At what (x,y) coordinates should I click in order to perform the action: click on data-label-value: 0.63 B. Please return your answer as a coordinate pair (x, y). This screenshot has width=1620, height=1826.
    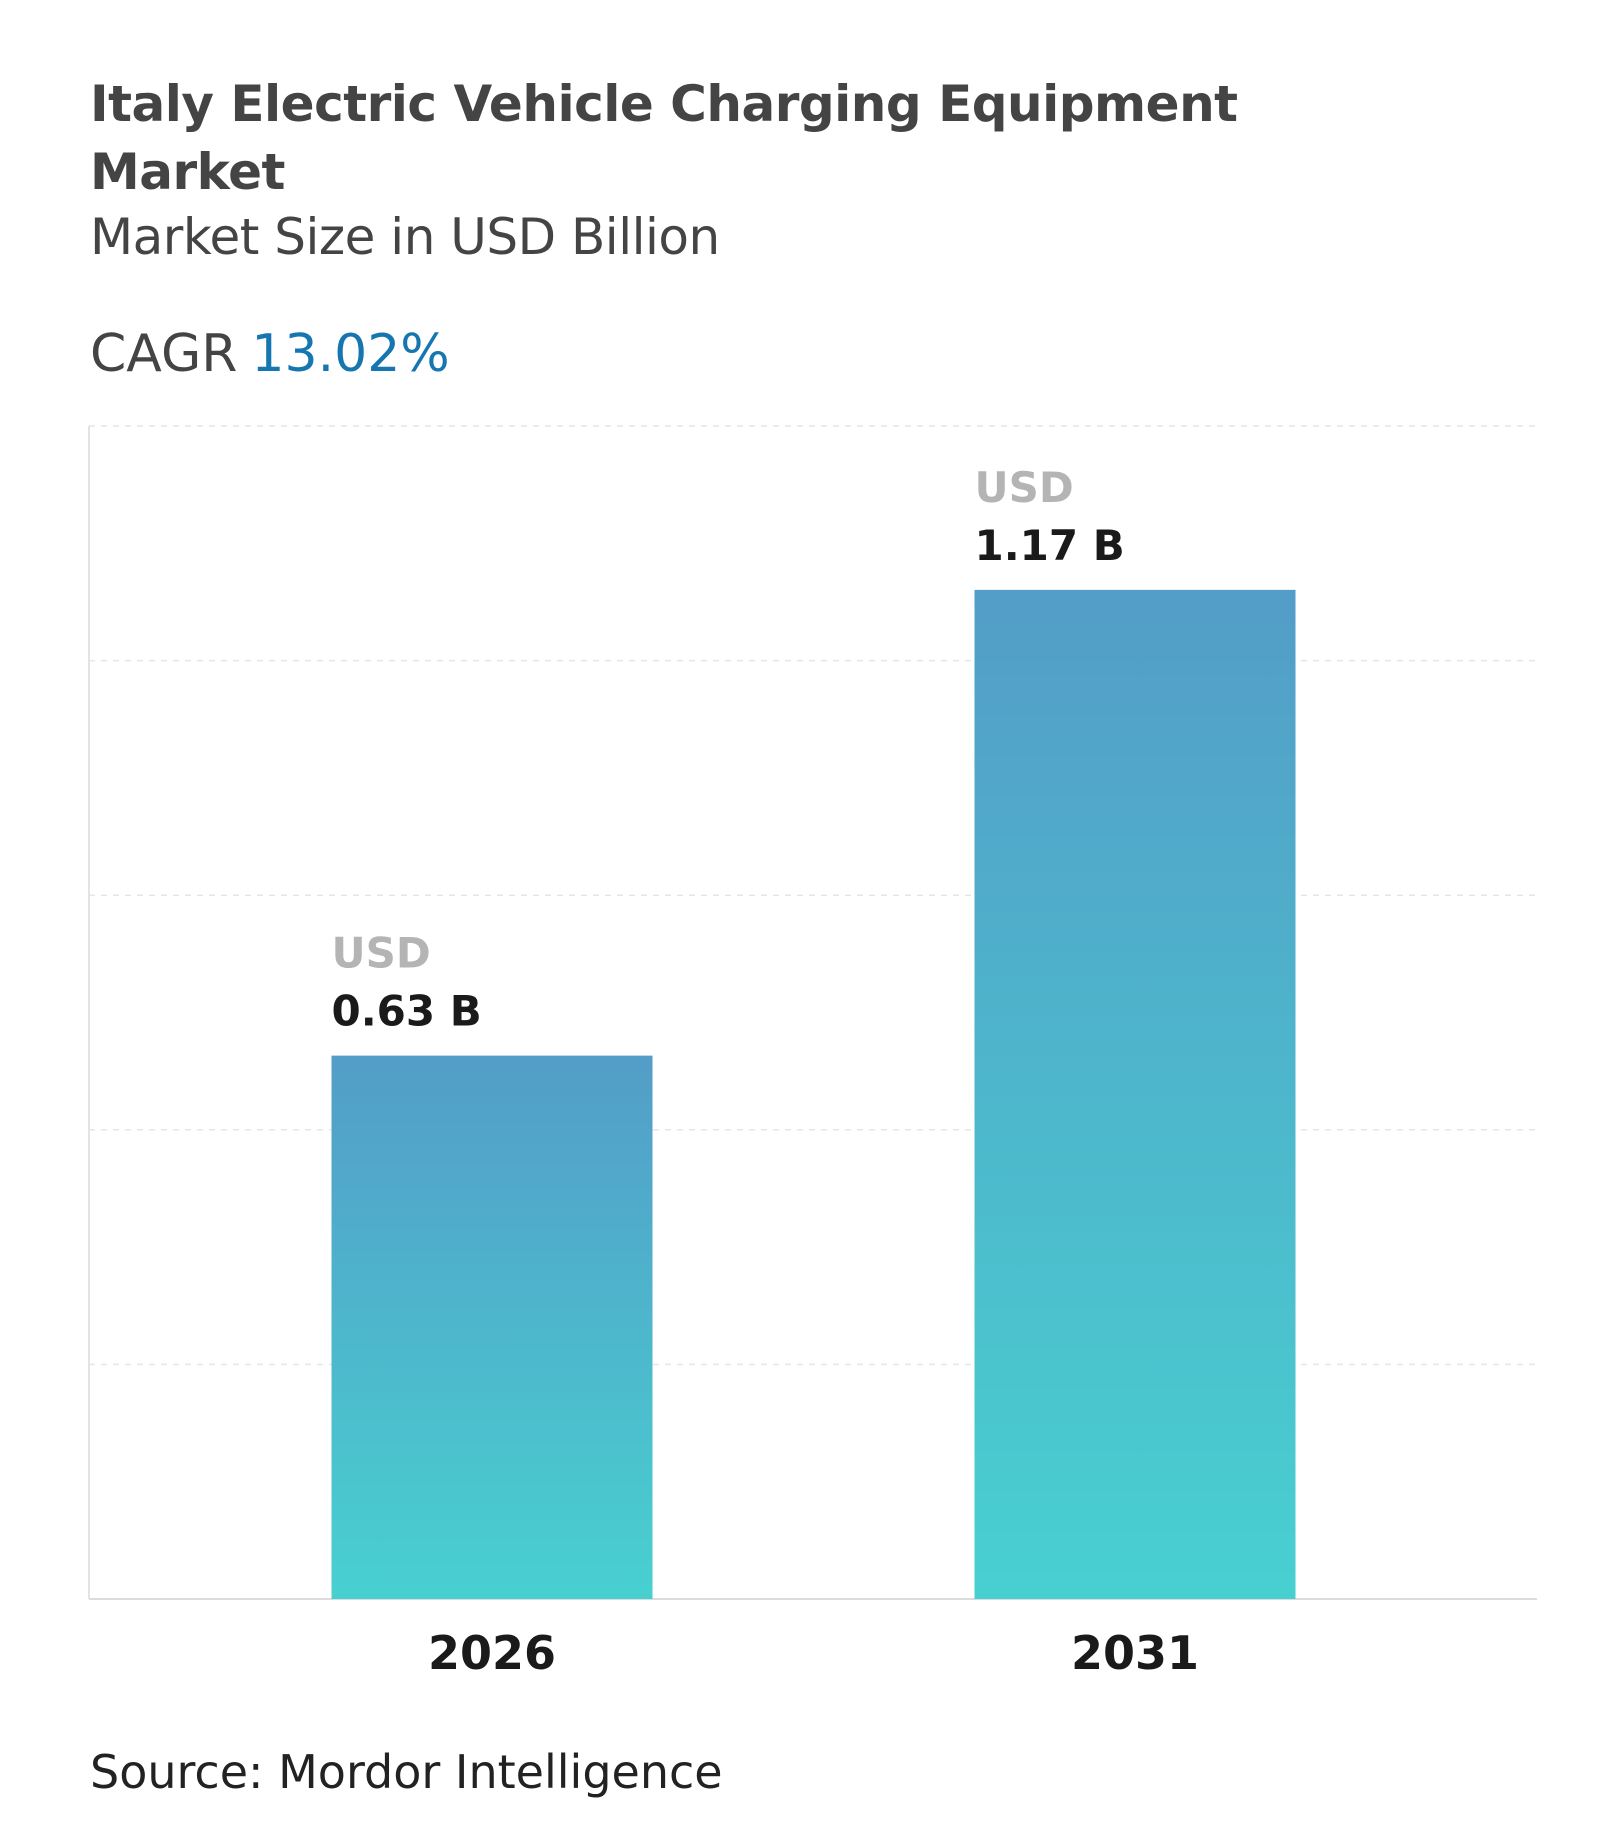
    Looking at the image, I should click on (407, 1011).